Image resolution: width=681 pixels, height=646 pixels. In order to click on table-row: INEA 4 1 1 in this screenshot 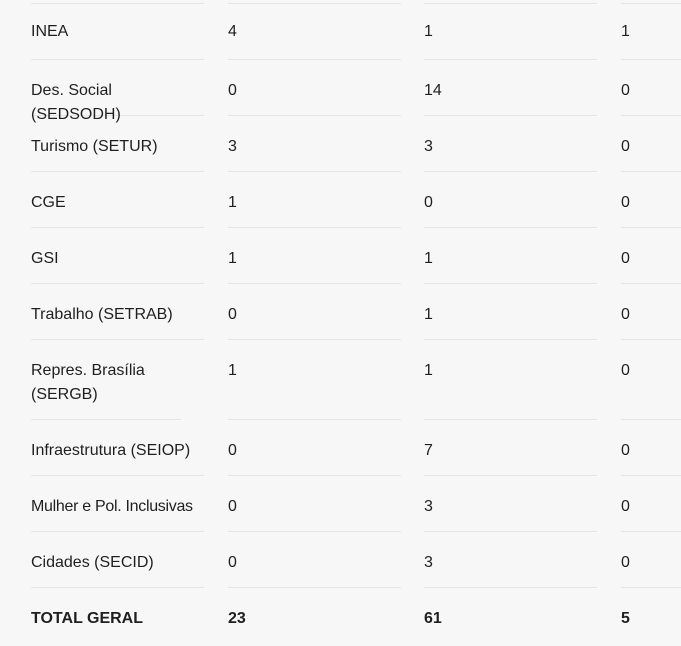, I will do `click(340, 30)`.